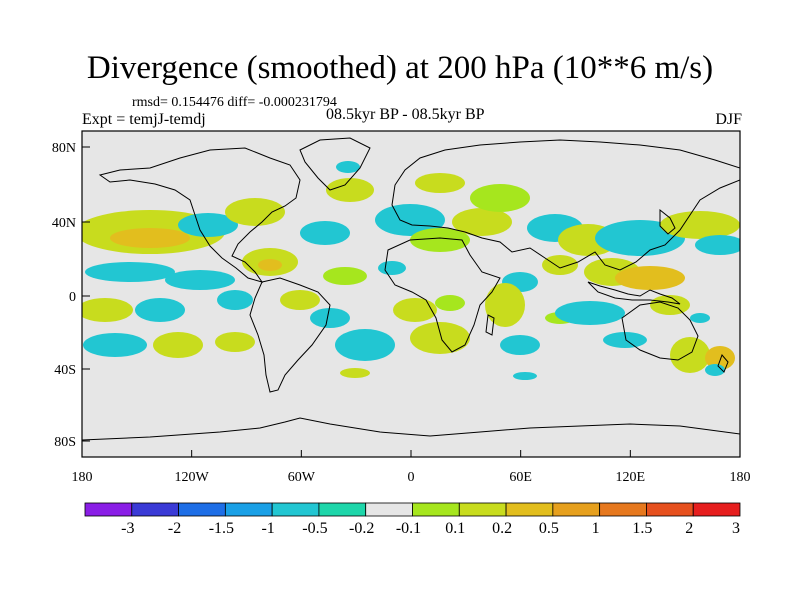 This screenshot has width=800, height=600. I want to click on colorbar: -3 -2 -1.5 -1 -0.5 -0.2 -0.1 0.1 0.2 0.5 1 1.5 2 3, so click(412, 519).